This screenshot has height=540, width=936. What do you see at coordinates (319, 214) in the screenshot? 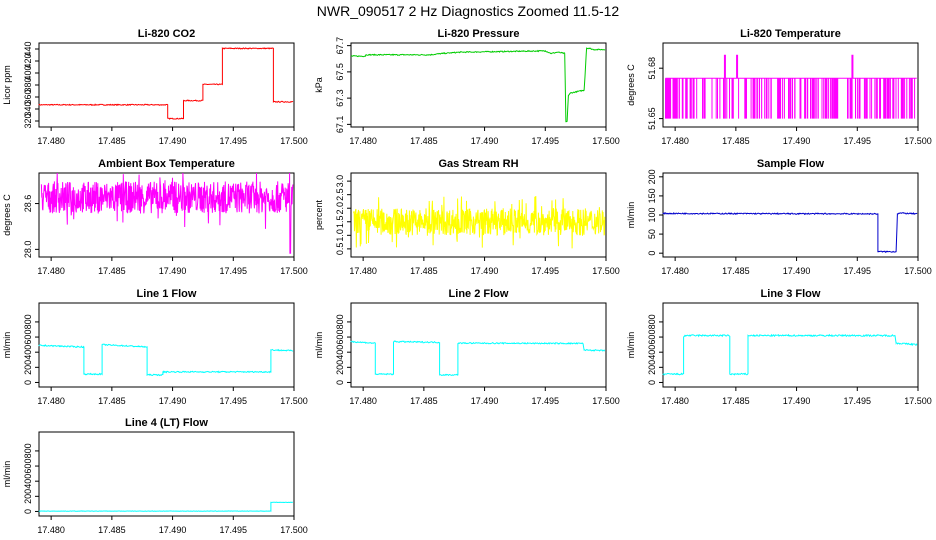
I see `y-axis-label: percent` at bounding box center [319, 214].